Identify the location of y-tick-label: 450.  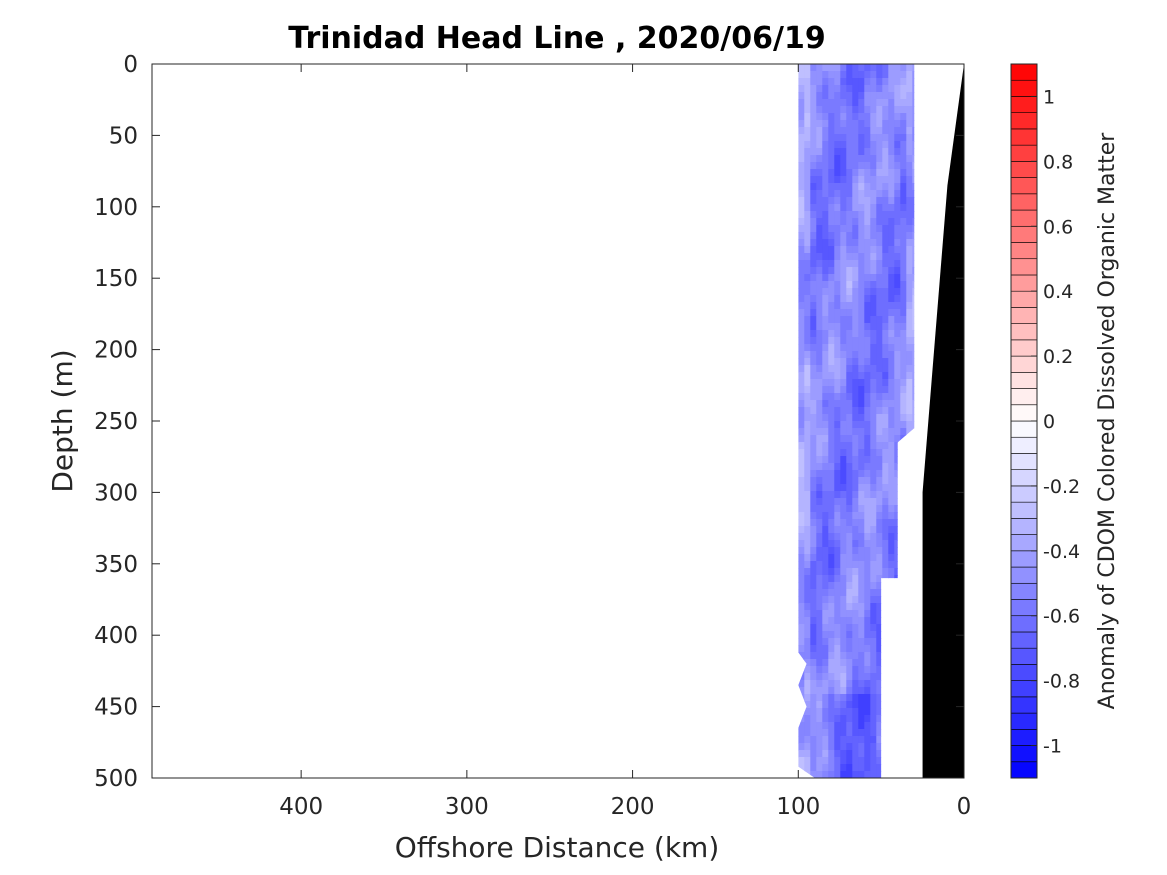
(116, 708).